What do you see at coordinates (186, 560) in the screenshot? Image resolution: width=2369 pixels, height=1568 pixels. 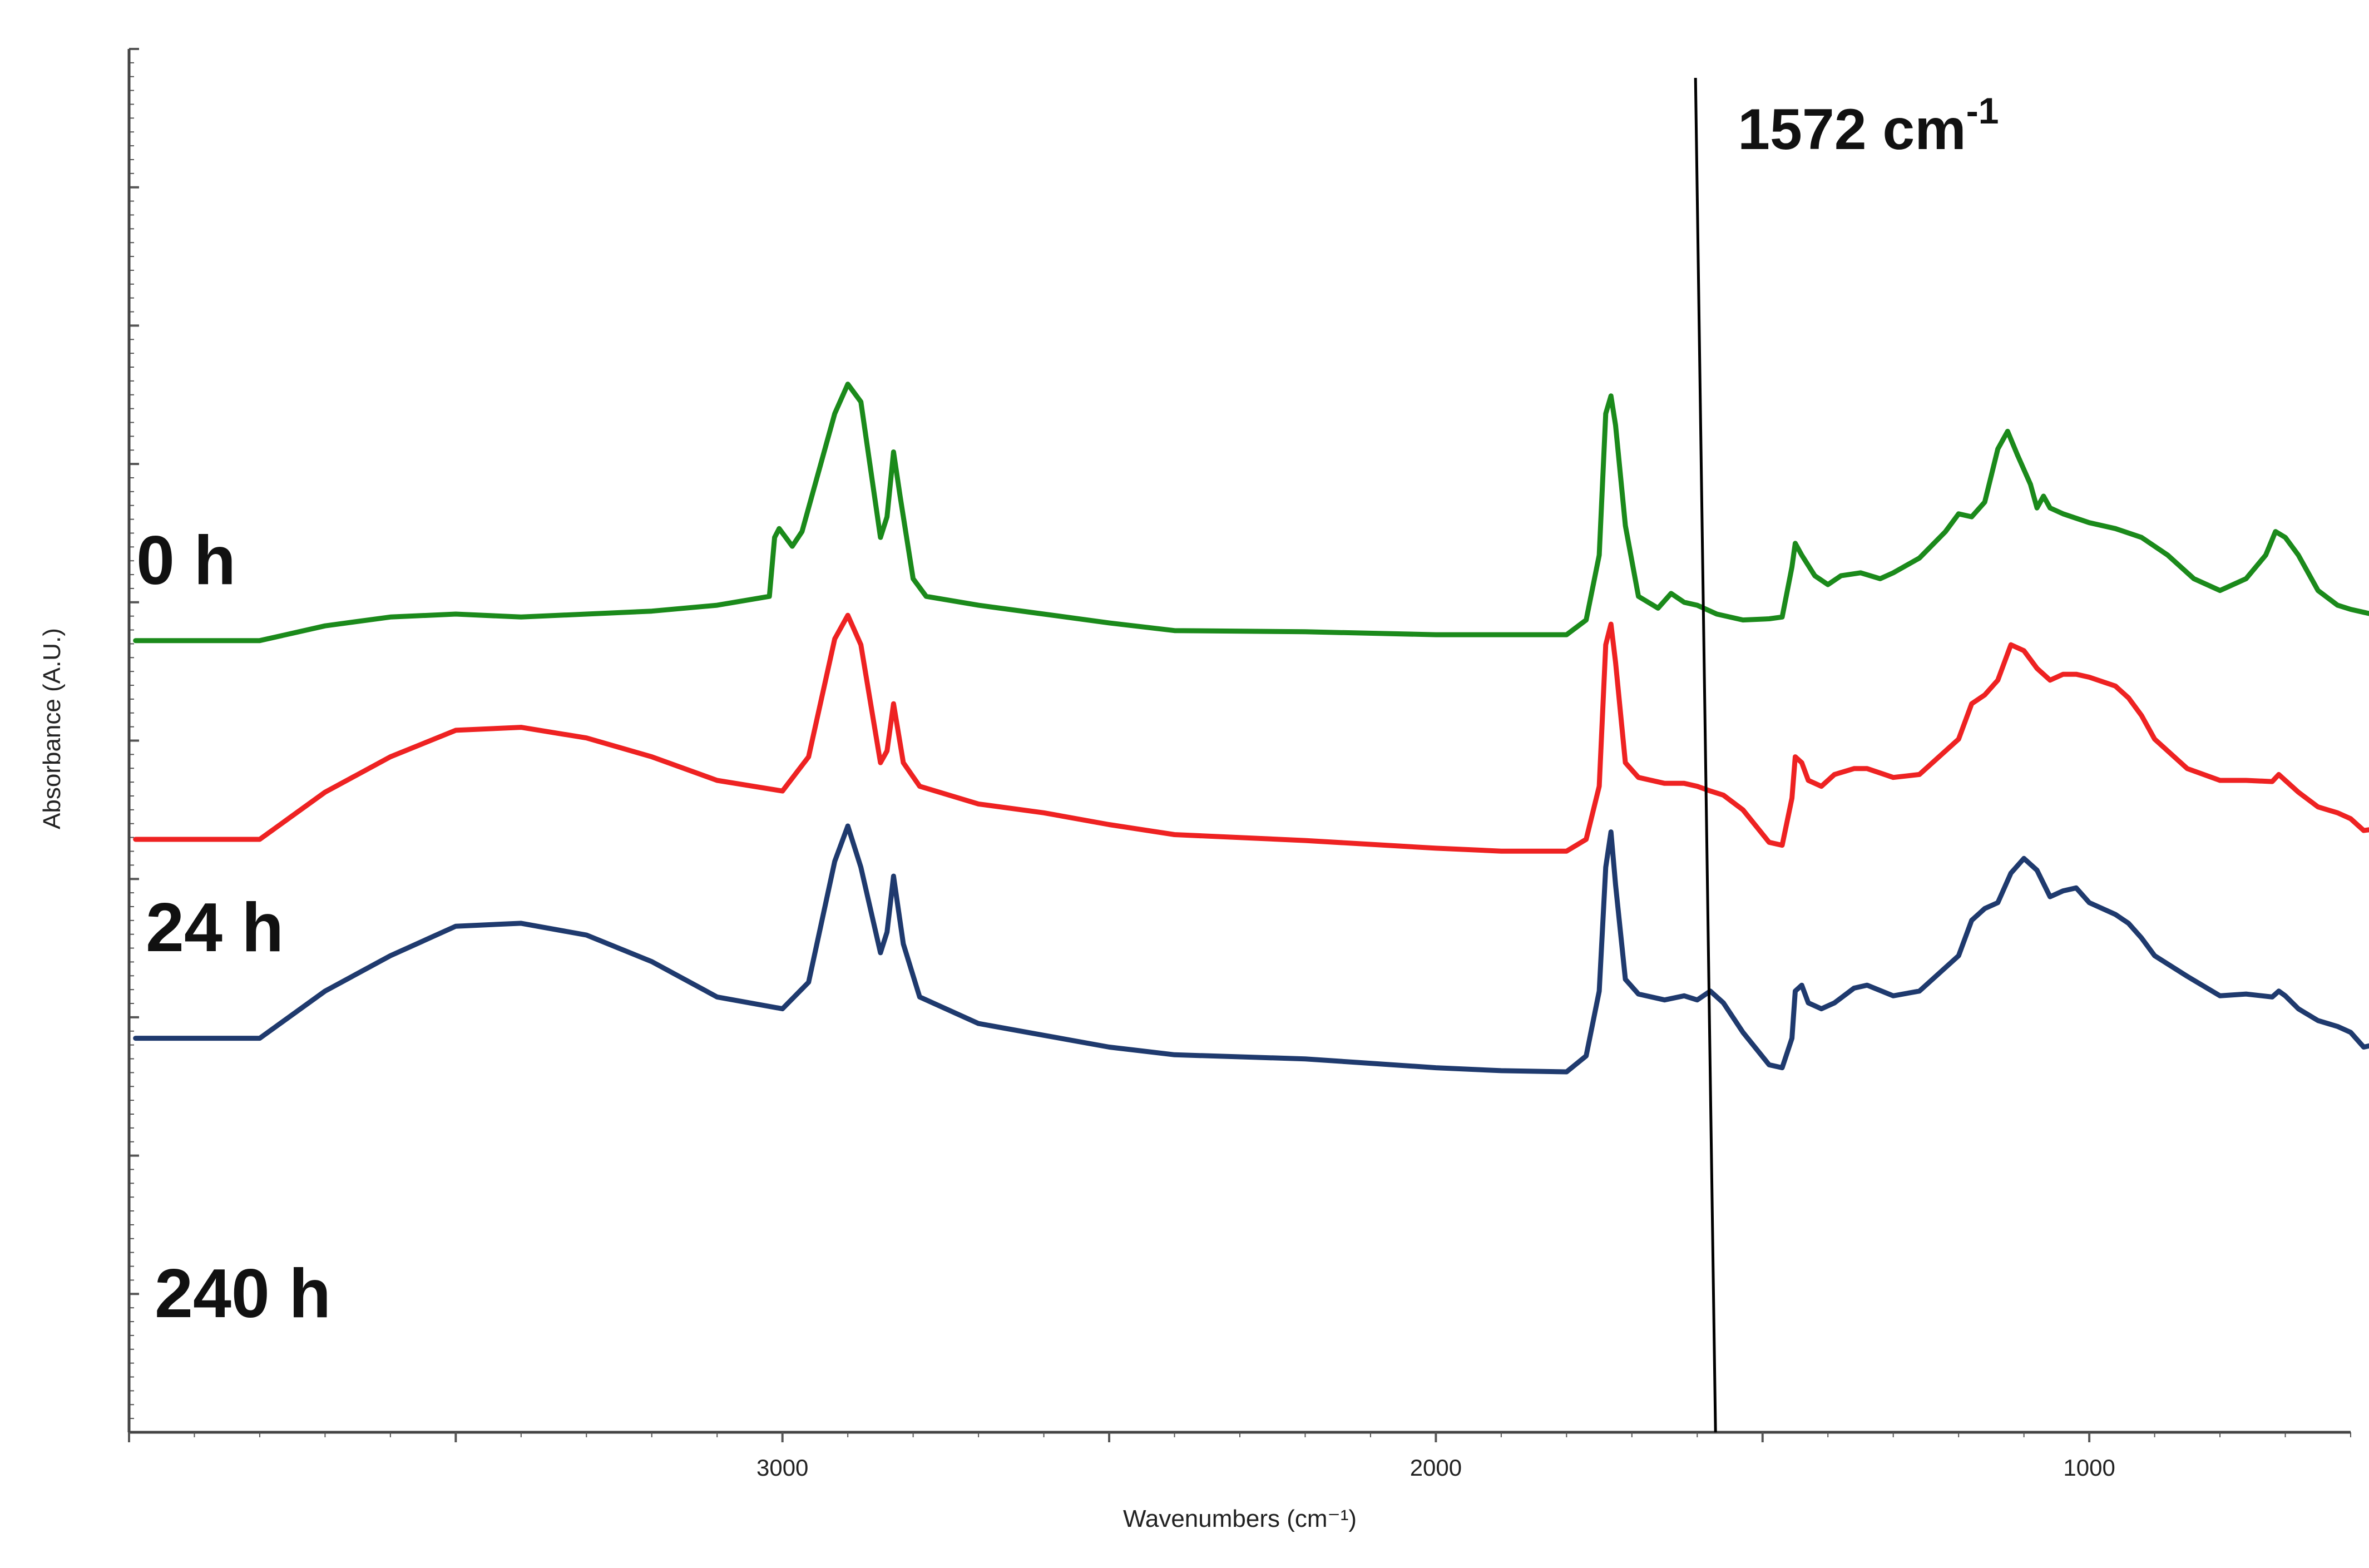 I see `series-label-0h: 0 h` at bounding box center [186, 560].